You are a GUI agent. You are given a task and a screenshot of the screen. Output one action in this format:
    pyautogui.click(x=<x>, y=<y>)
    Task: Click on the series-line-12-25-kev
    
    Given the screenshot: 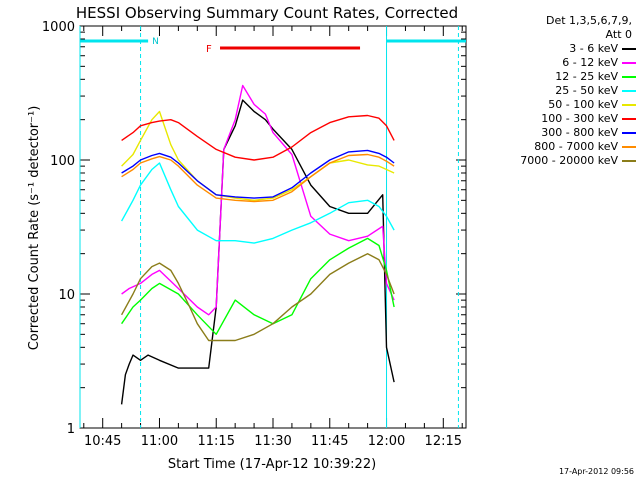 What is the action you would take?
    pyautogui.click(x=258, y=286)
    